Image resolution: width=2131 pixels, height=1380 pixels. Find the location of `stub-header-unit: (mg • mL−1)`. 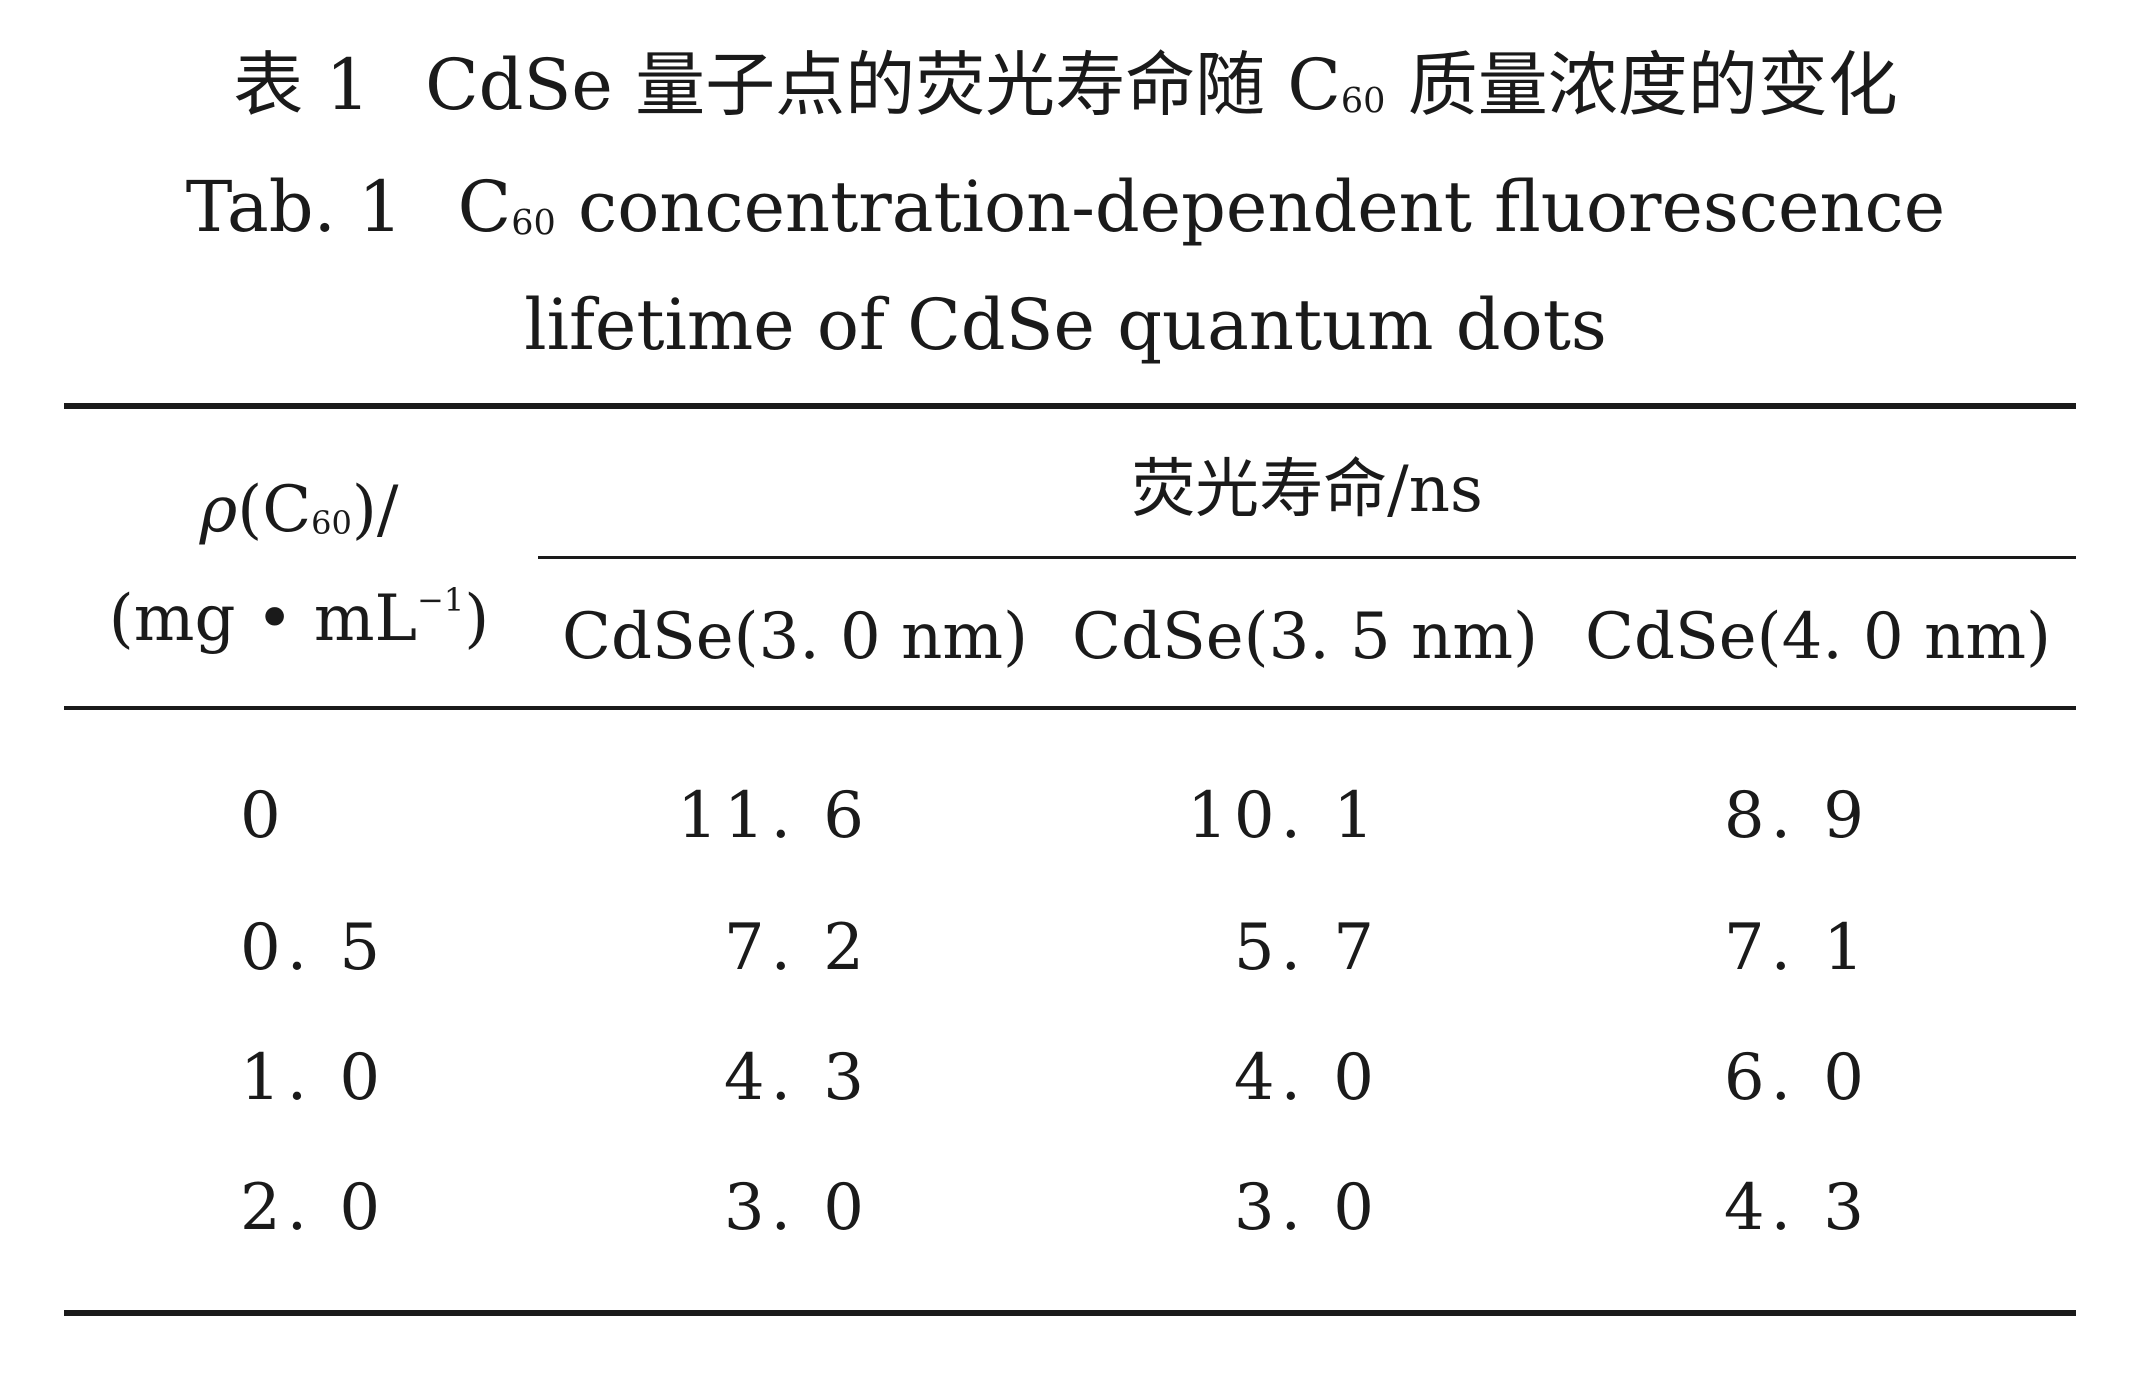

stub-header-unit: (mg • mL−1) is located at coordinates (299, 617).